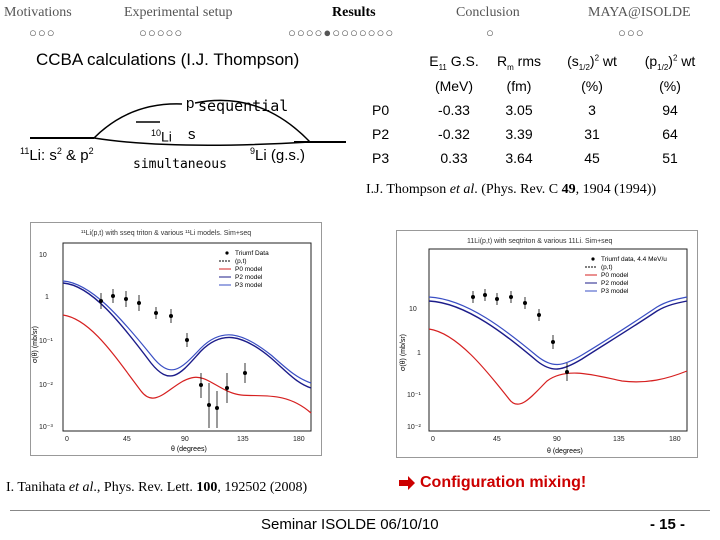 The width and height of the screenshot is (720, 540). What do you see at coordinates (608, 60) in the screenshot?
I see `table-header-s-wt-label: wt` at bounding box center [608, 60].